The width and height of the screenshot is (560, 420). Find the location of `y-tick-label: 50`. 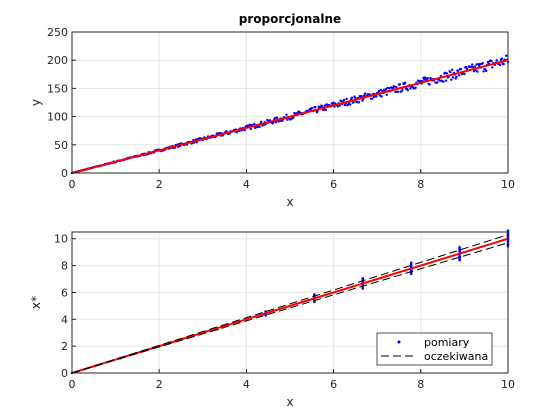

y-tick-label: 50 is located at coordinates (61, 145).